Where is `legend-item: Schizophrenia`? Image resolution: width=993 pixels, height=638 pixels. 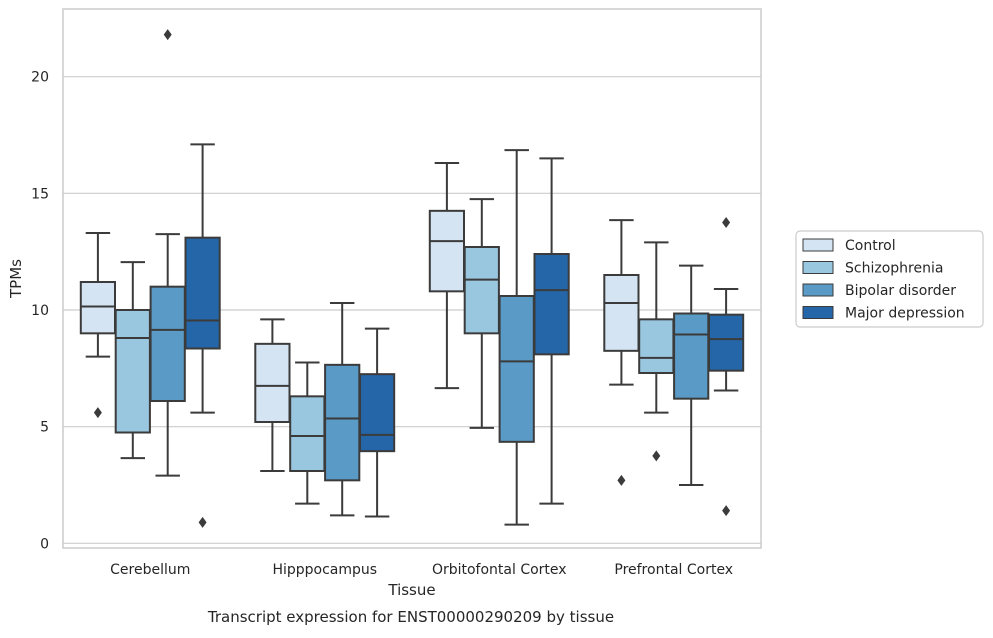
legend-item: Schizophrenia is located at coordinates (872, 269).